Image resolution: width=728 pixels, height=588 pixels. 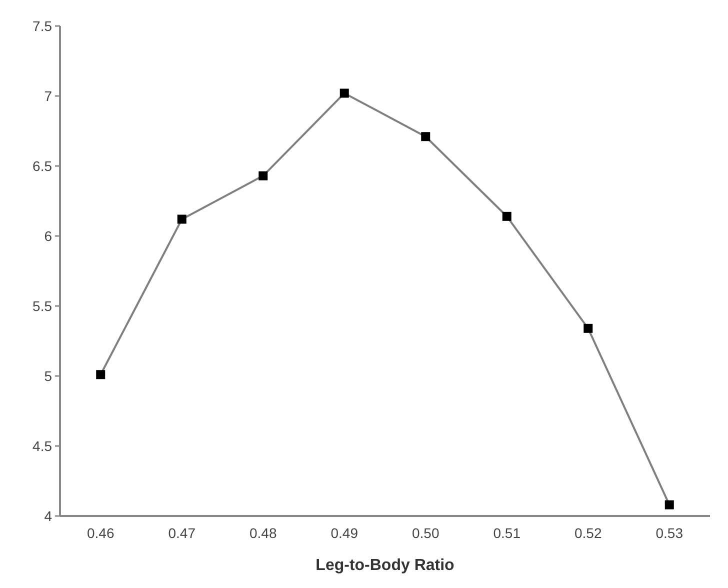 I want to click on y-tick-label: 6, so click(x=48, y=236).